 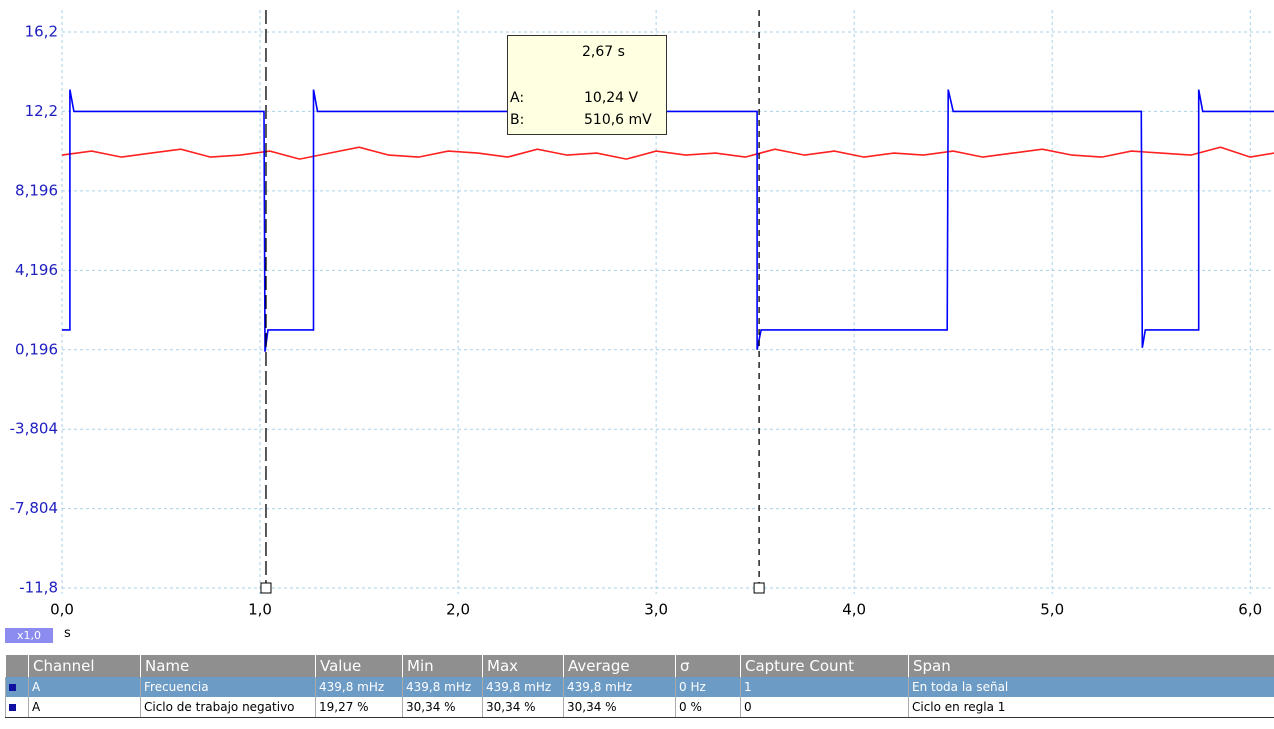 What do you see at coordinates (603, 52) in the screenshot?
I see `tooltip-delta: 2,67 s` at bounding box center [603, 52].